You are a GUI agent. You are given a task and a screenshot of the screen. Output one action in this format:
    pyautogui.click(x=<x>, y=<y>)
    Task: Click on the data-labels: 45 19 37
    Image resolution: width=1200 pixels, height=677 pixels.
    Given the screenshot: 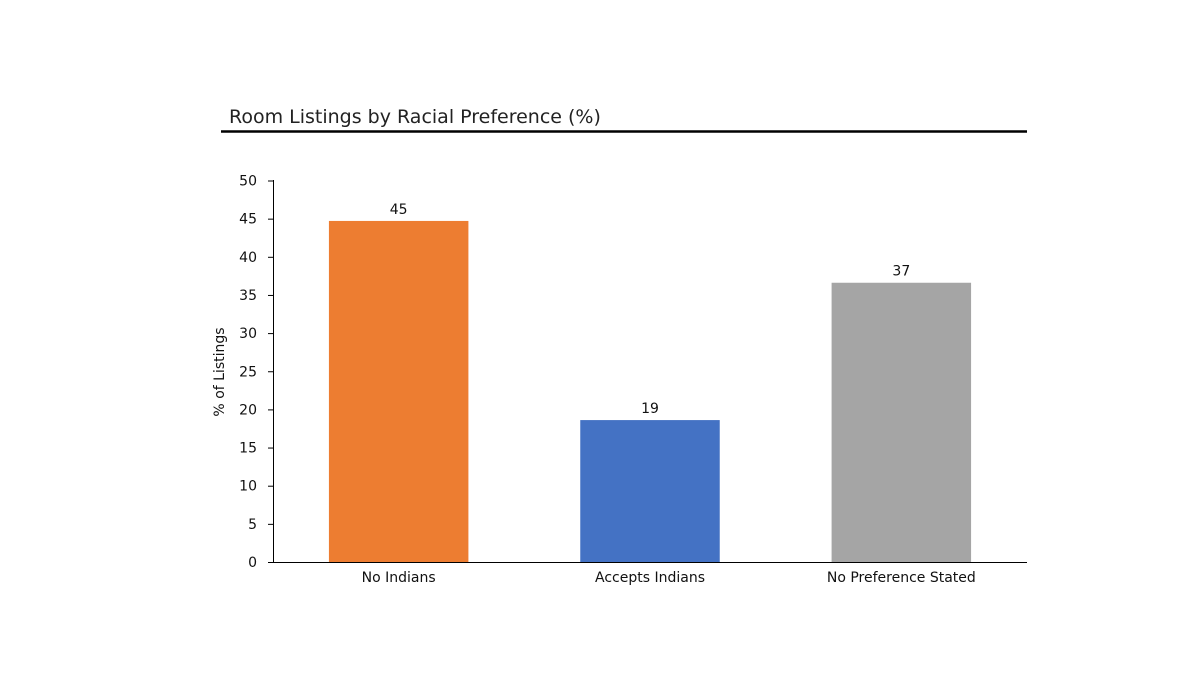 What is the action you would take?
    pyautogui.click(x=650, y=309)
    